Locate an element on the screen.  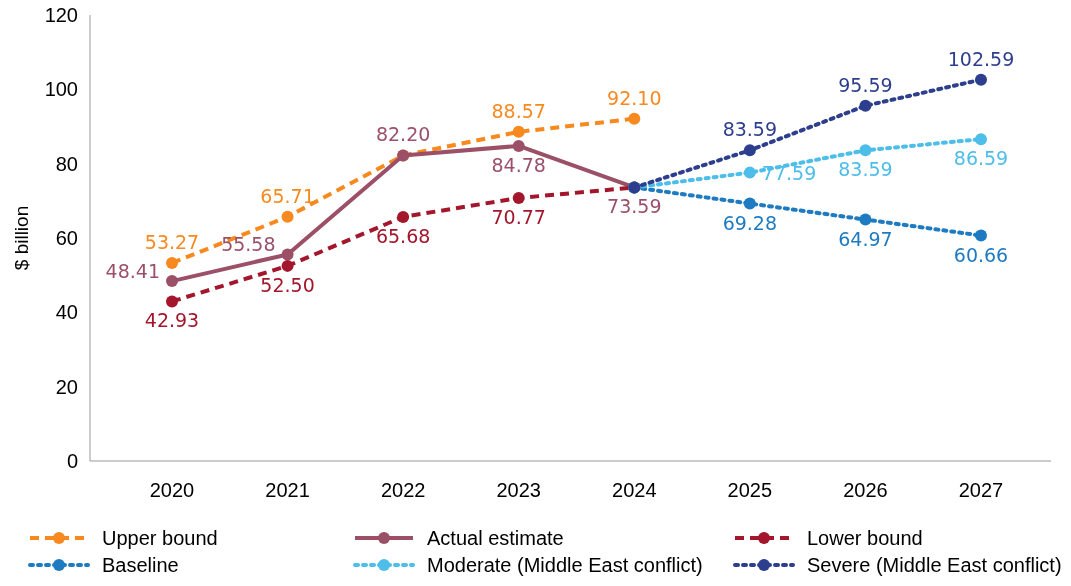
data-label: 88.57 is located at coordinates (518, 110).